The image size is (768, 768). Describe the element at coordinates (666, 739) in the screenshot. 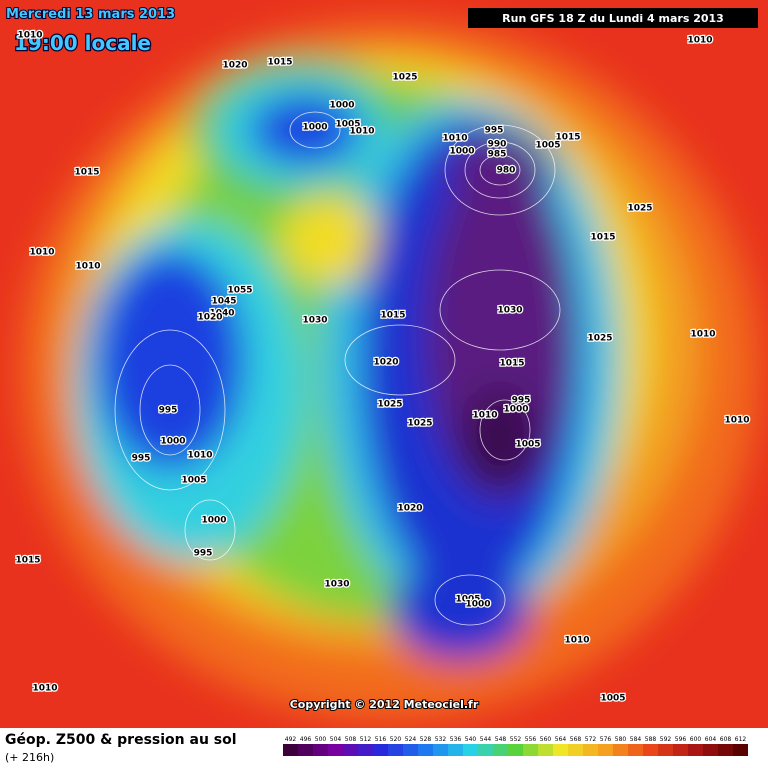

I see `colorbar-tick-label: 592` at that location.